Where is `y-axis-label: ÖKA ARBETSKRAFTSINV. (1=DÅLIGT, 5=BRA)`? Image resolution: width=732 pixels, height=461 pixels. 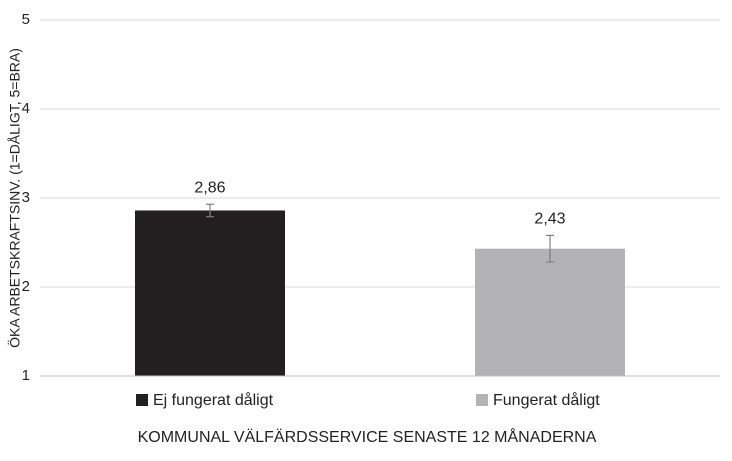 y-axis-label: ÖKA ARBETSKRAFTSINV. (1=DÅLIGT, 5=BRA) is located at coordinates (14, 198).